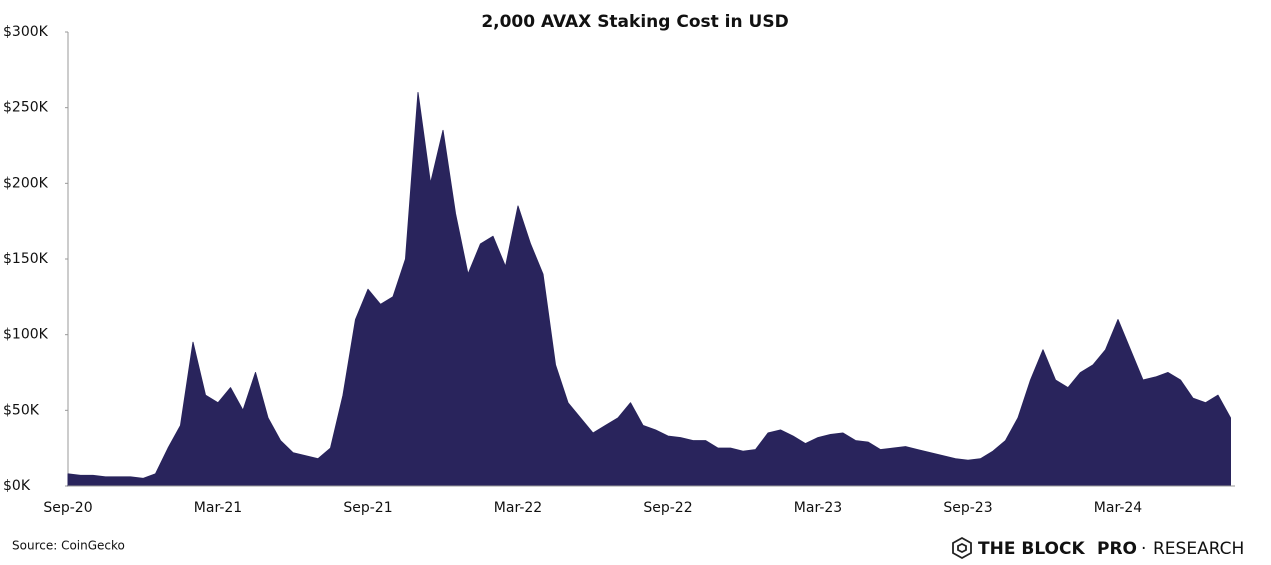 The width and height of the screenshot is (1271, 565). Describe the element at coordinates (26, 108) in the screenshot. I see `y-tick-label: $250K` at that location.